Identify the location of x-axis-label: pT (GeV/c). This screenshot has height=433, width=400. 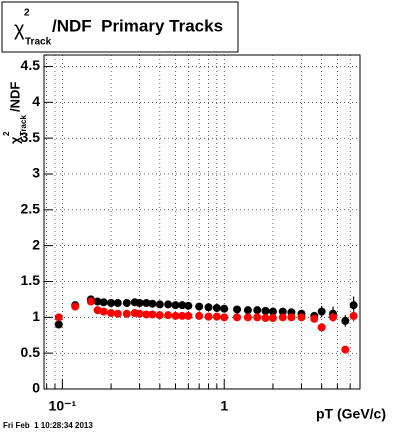
(351, 414).